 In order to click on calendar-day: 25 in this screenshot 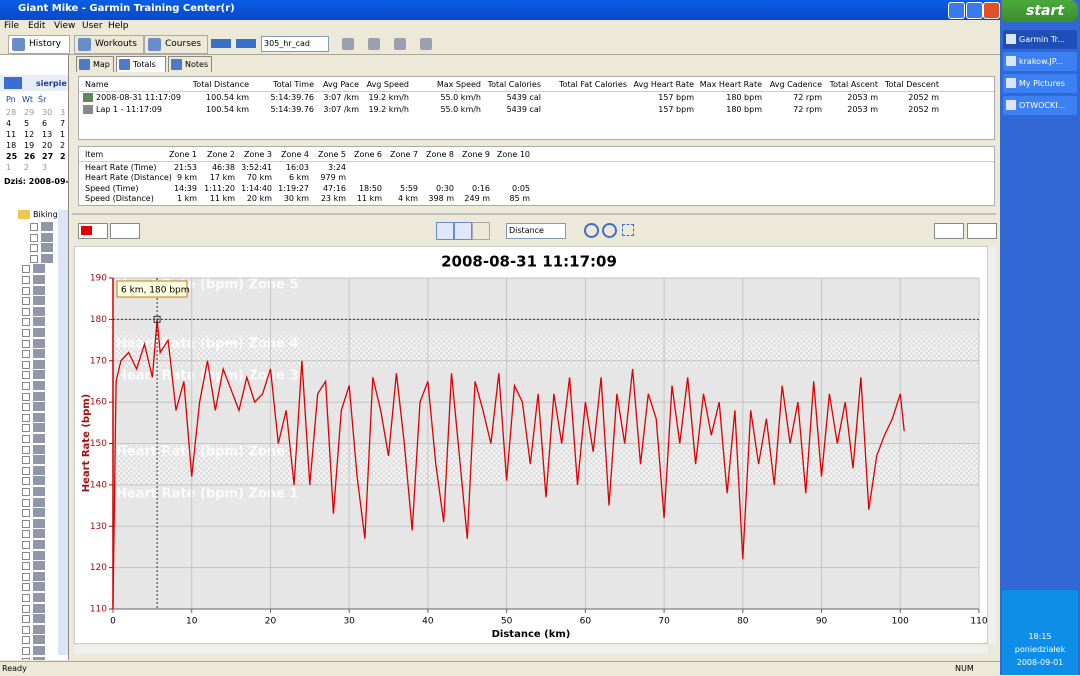, I will do `click(12, 156)`.